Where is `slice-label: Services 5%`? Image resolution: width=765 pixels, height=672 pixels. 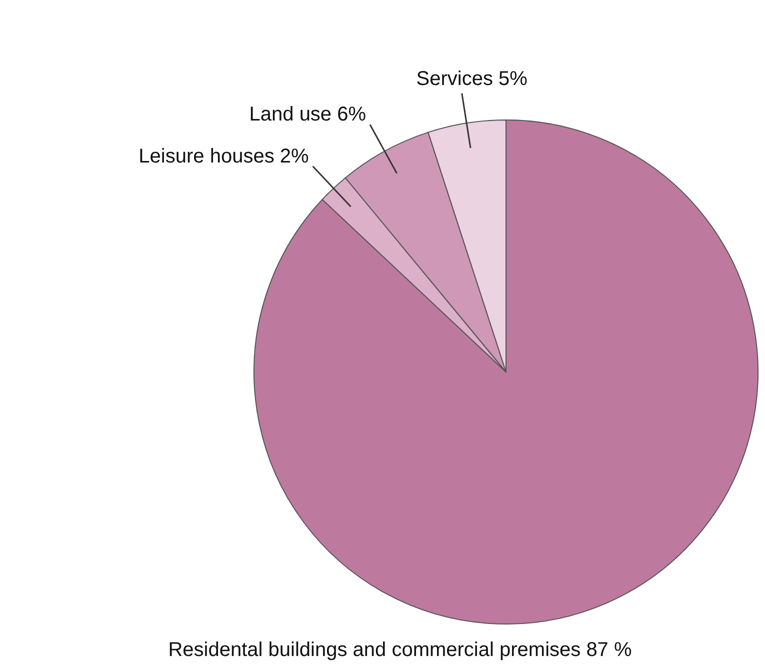
slice-label: Services 5% is located at coordinates (472, 79).